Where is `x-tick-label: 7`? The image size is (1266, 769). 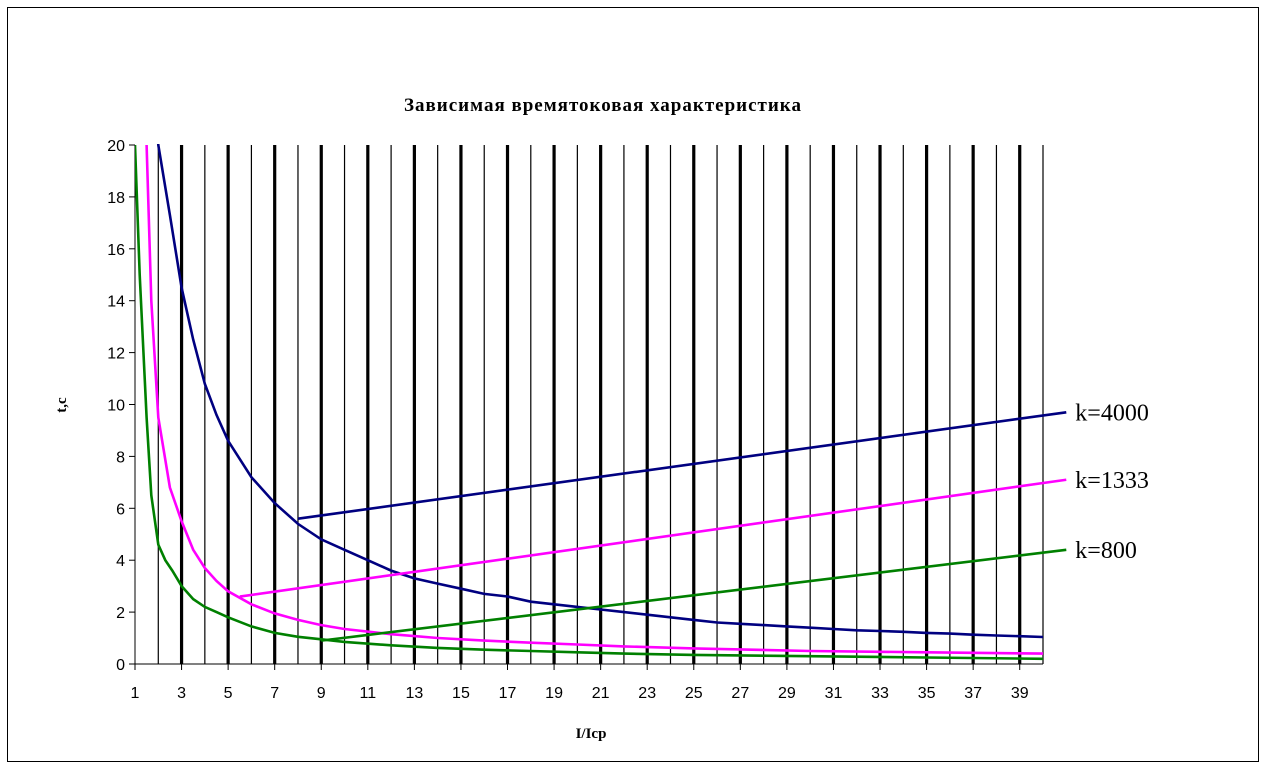 x-tick-label: 7 is located at coordinates (274, 693).